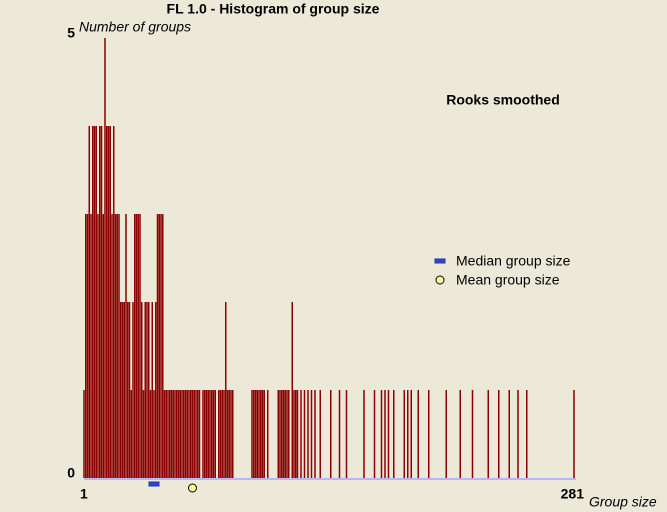  What do you see at coordinates (192, 488) in the screenshot?
I see `mean-marker` at bounding box center [192, 488].